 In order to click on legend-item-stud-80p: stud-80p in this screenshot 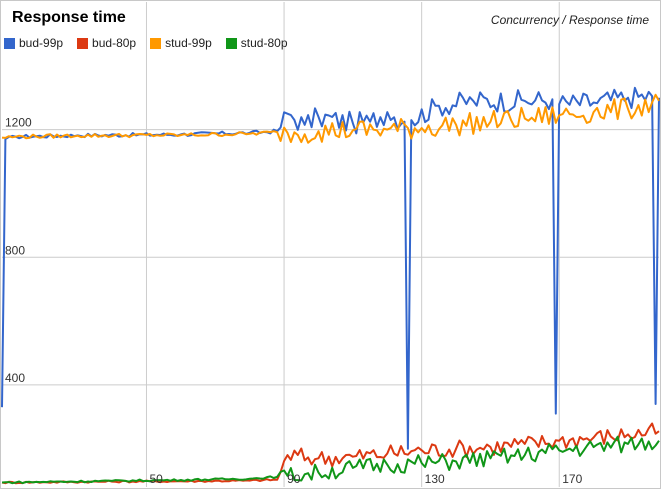, I will do `click(256, 43)`.